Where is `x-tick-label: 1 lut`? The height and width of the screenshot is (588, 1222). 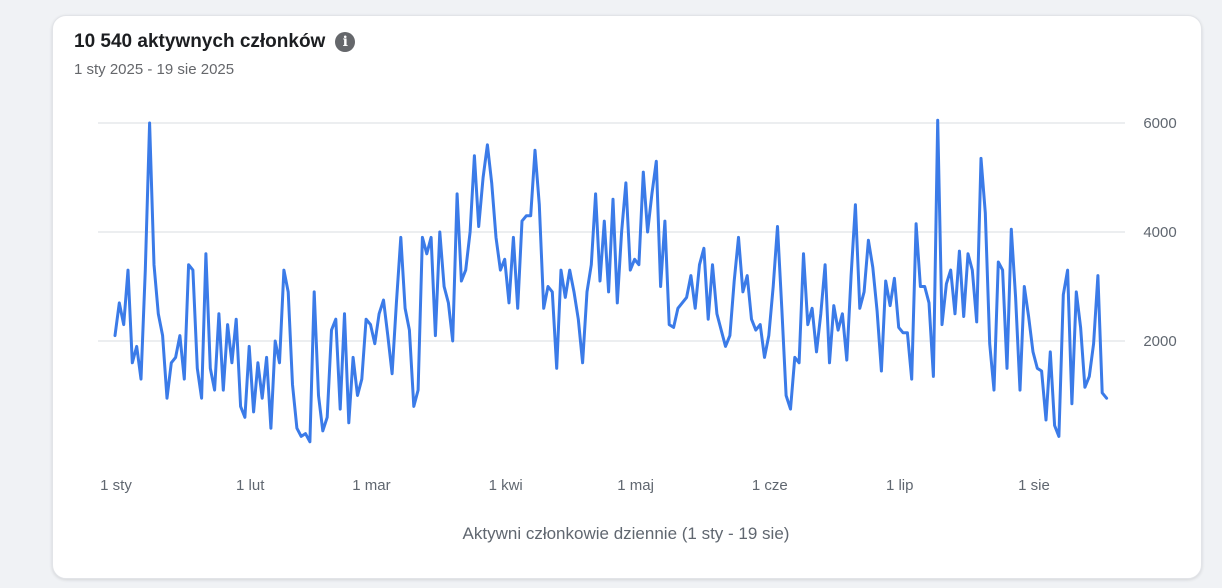 x-tick-label: 1 lut is located at coordinates (250, 485).